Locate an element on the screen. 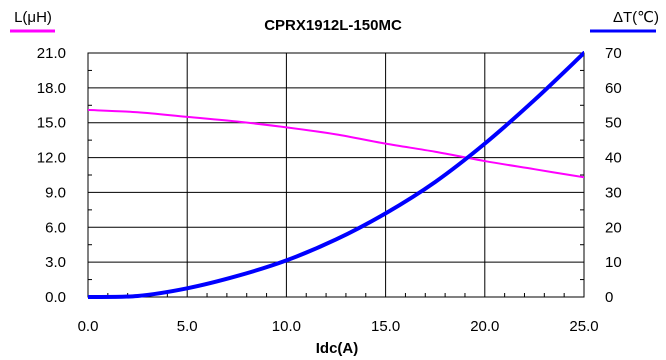 The image size is (666, 360). y-right-tick-label: 0 is located at coordinates (609, 297).